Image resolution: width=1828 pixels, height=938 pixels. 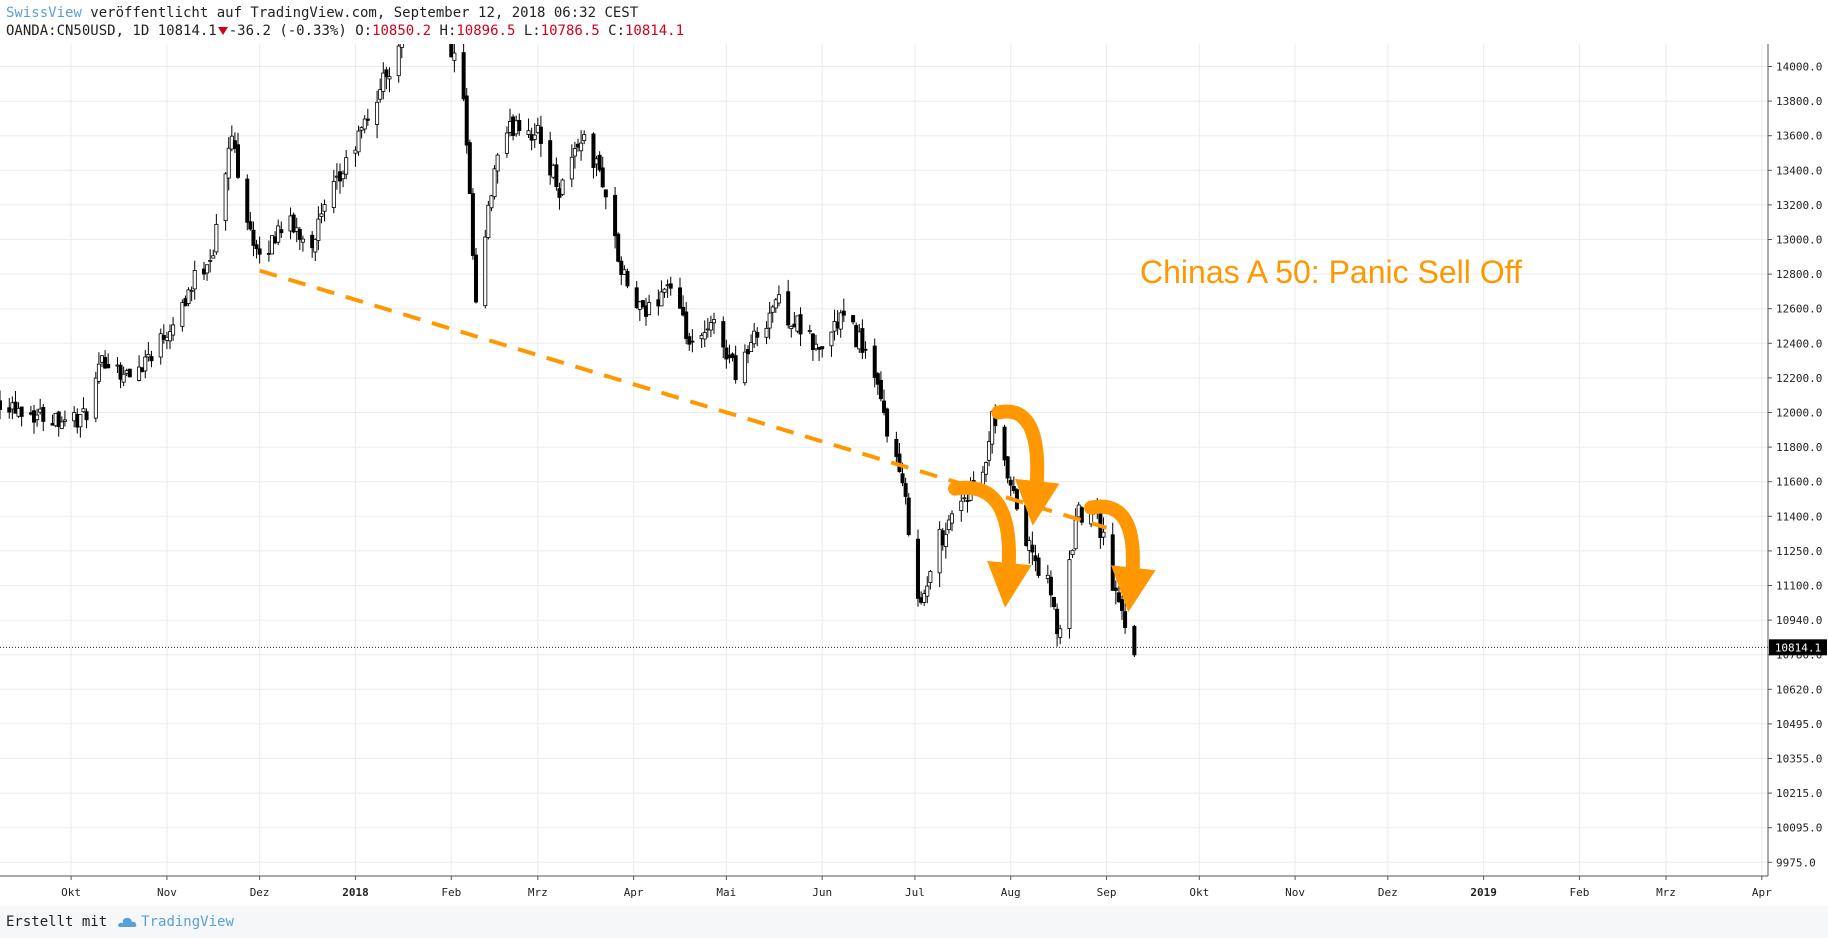 What do you see at coordinates (1580, 892) in the screenshot?
I see `time-tick-label: Feb` at bounding box center [1580, 892].